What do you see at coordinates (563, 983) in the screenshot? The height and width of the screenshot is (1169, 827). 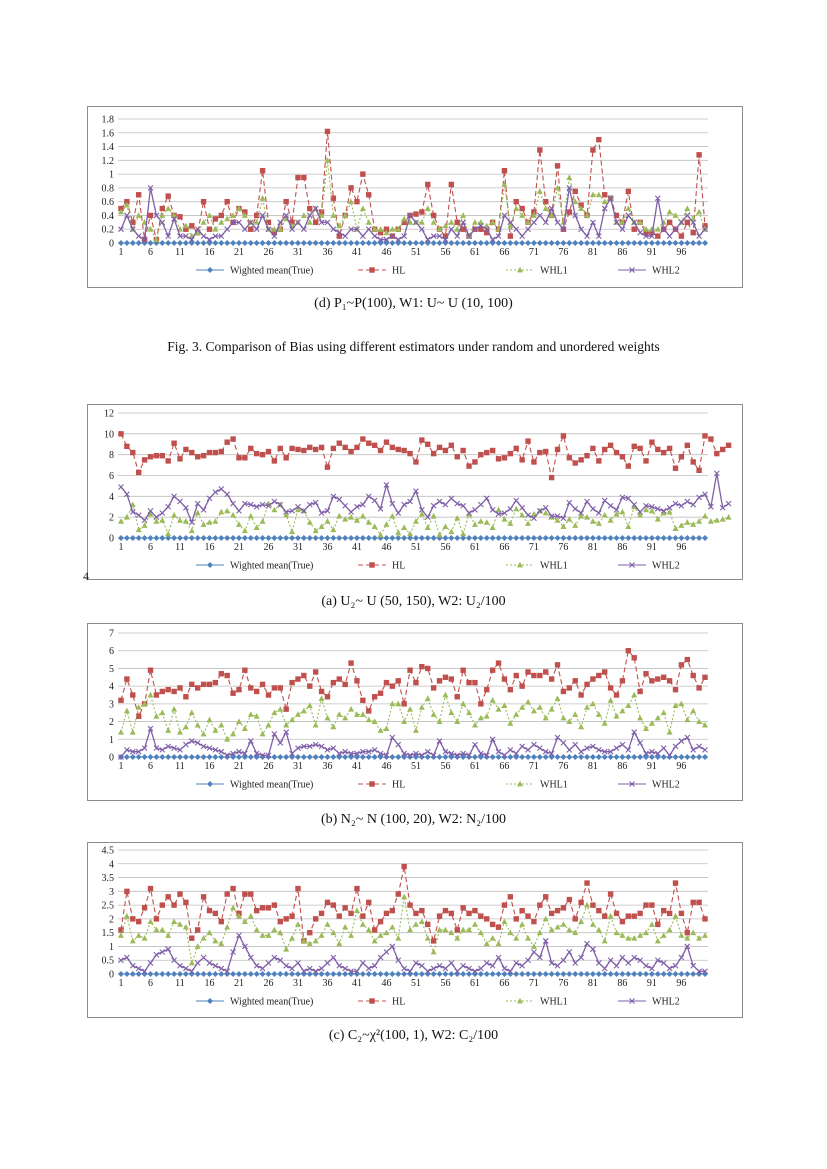 I see `x-tick-label: 76` at bounding box center [563, 983].